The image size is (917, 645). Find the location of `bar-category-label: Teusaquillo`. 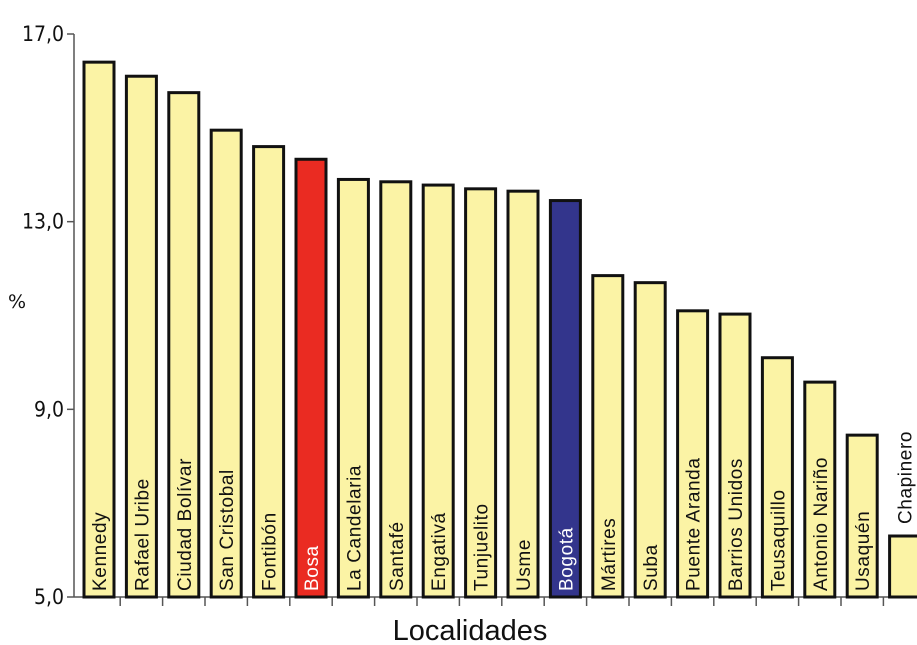

bar-category-label: Teusaquillo is located at coordinates (778, 540).